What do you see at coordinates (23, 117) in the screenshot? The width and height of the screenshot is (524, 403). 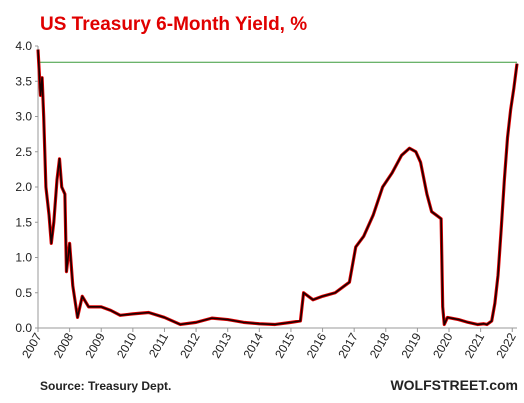 I see `y-tick-label: 3.0` at bounding box center [23, 117].